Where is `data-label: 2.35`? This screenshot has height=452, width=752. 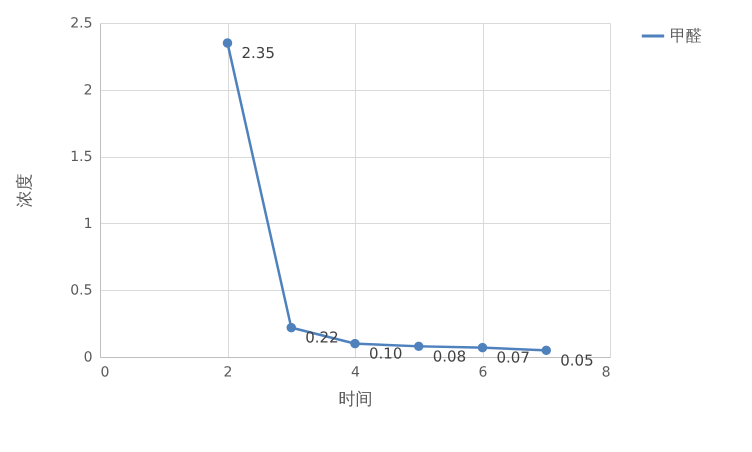 data-label: 2.35 is located at coordinates (258, 53).